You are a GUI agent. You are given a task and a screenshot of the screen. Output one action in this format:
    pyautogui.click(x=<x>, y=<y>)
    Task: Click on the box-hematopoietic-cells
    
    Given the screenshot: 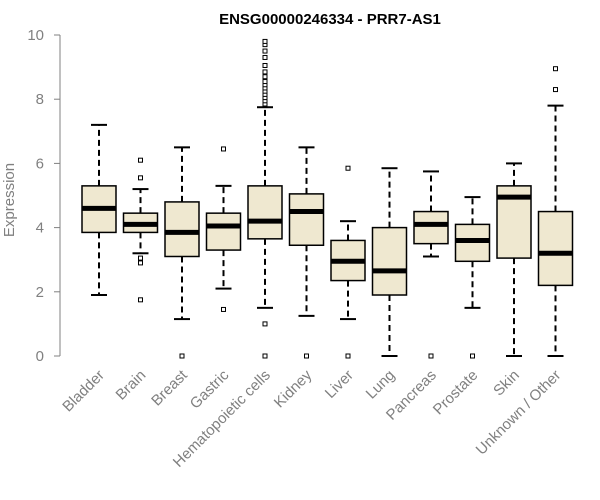 What is the action you would take?
    pyautogui.click(x=265, y=198)
    